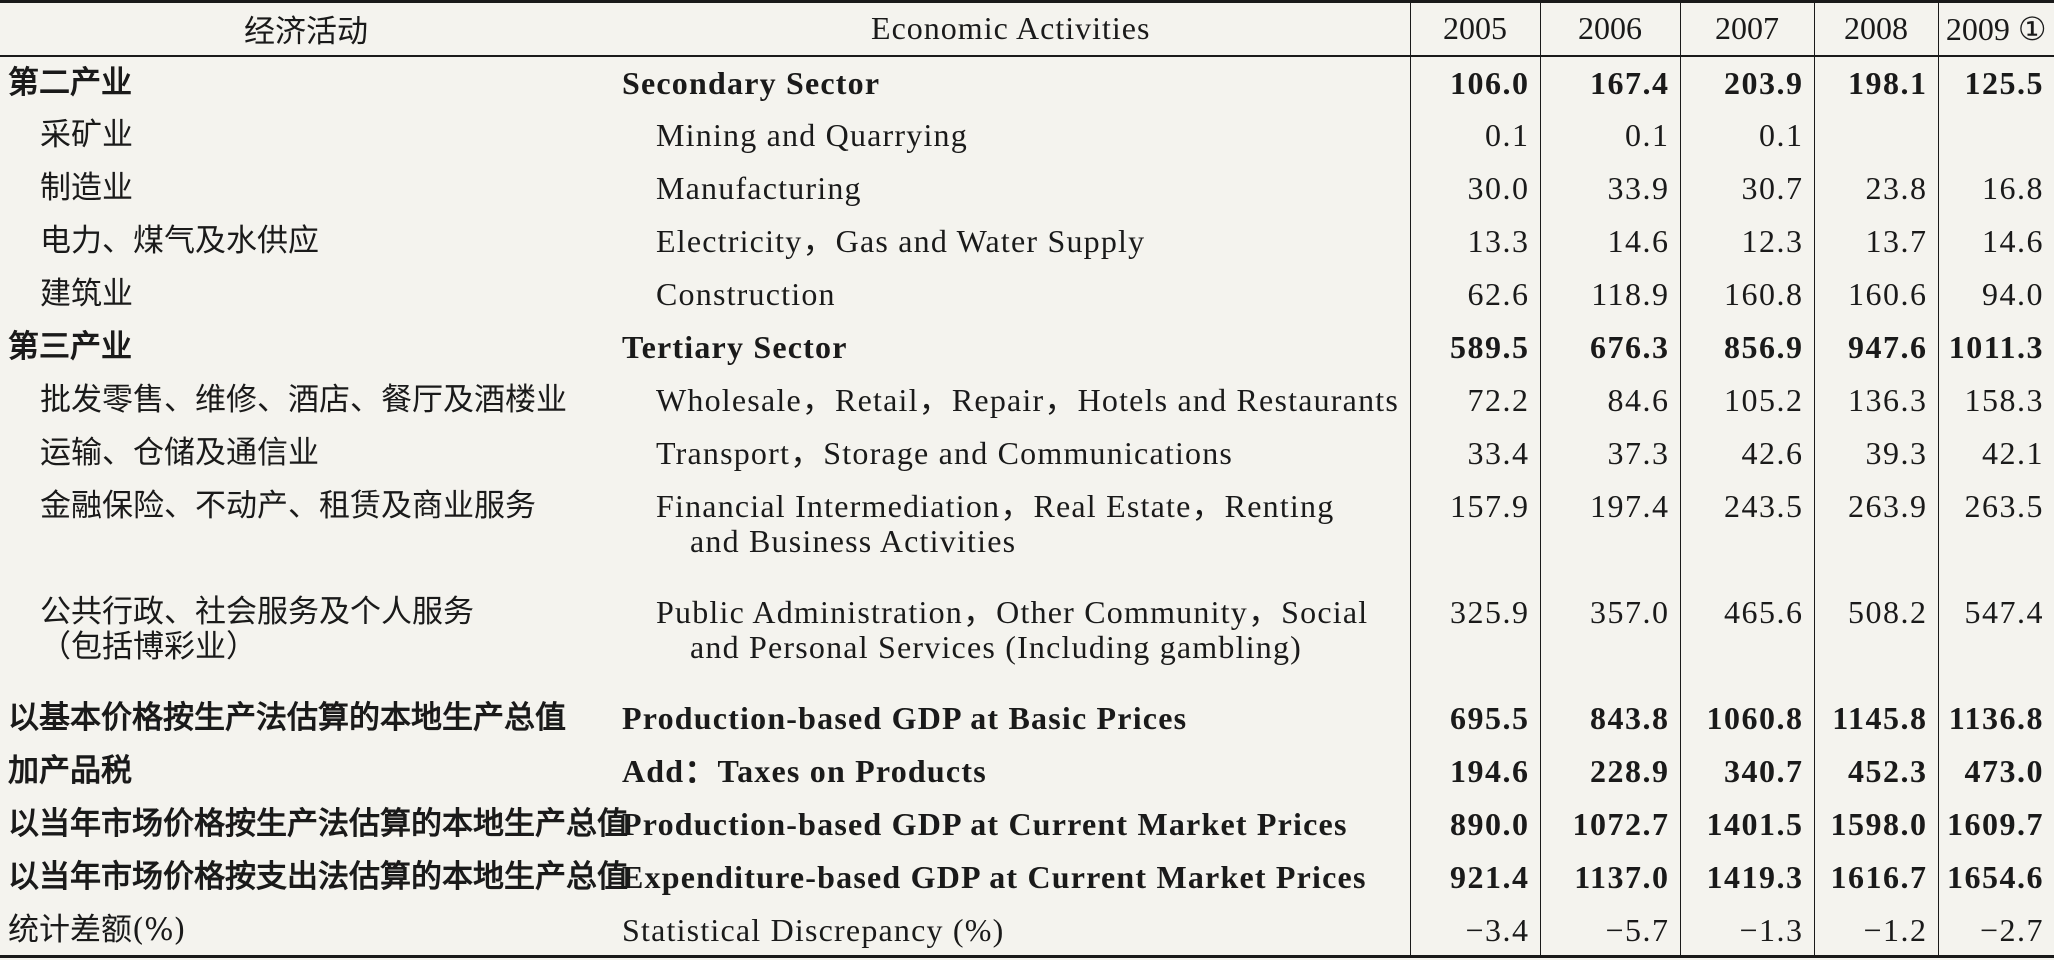 Image resolution: width=2054 pixels, height=960 pixels. Describe the element at coordinates (306, 28) in the screenshot. I see `header-chinese-activity: 经济活动` at that location.